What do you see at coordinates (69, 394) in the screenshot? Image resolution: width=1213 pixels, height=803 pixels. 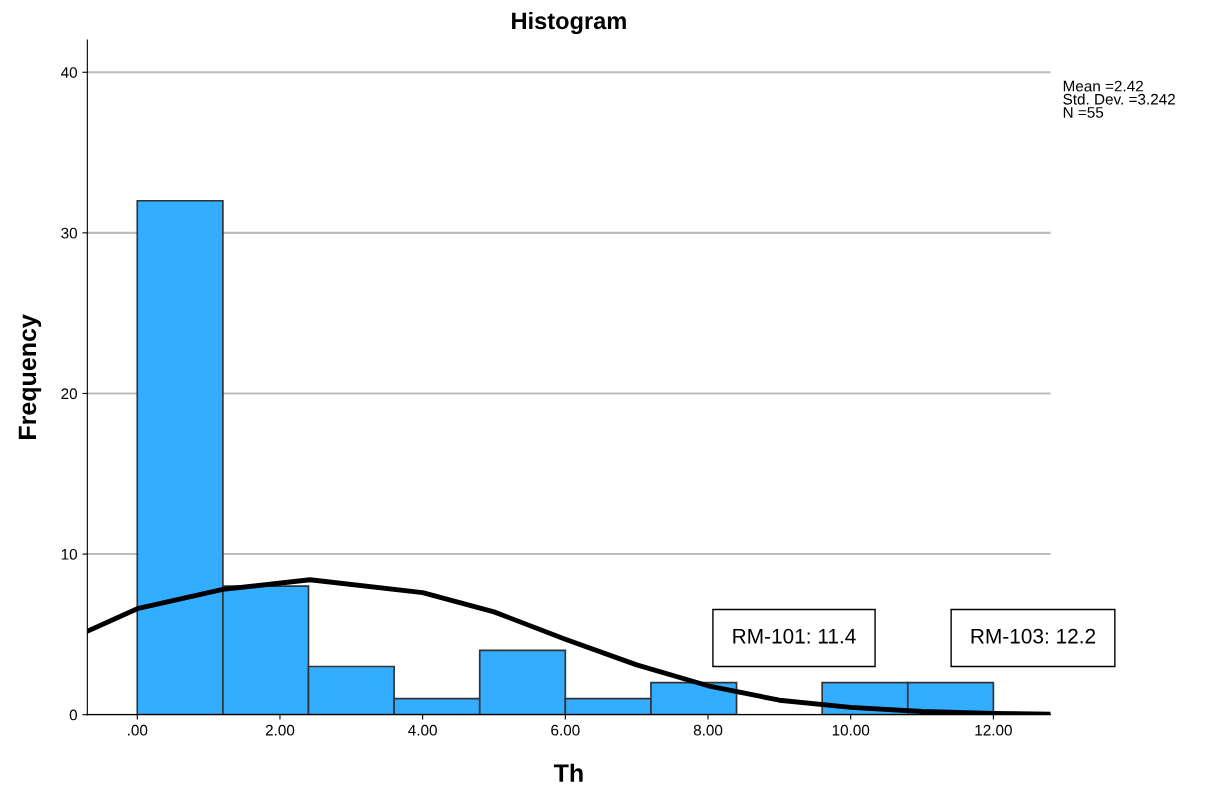 I see `y-tick-label: 20` at bounding box center [69, 394].